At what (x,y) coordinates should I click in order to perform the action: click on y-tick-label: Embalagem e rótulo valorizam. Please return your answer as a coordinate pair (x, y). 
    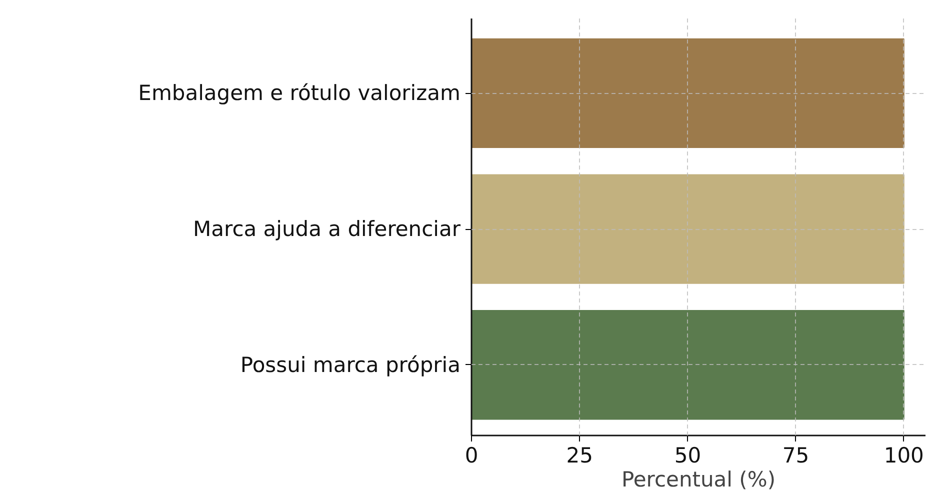
    Looking at the image, I should click on (299, 93).